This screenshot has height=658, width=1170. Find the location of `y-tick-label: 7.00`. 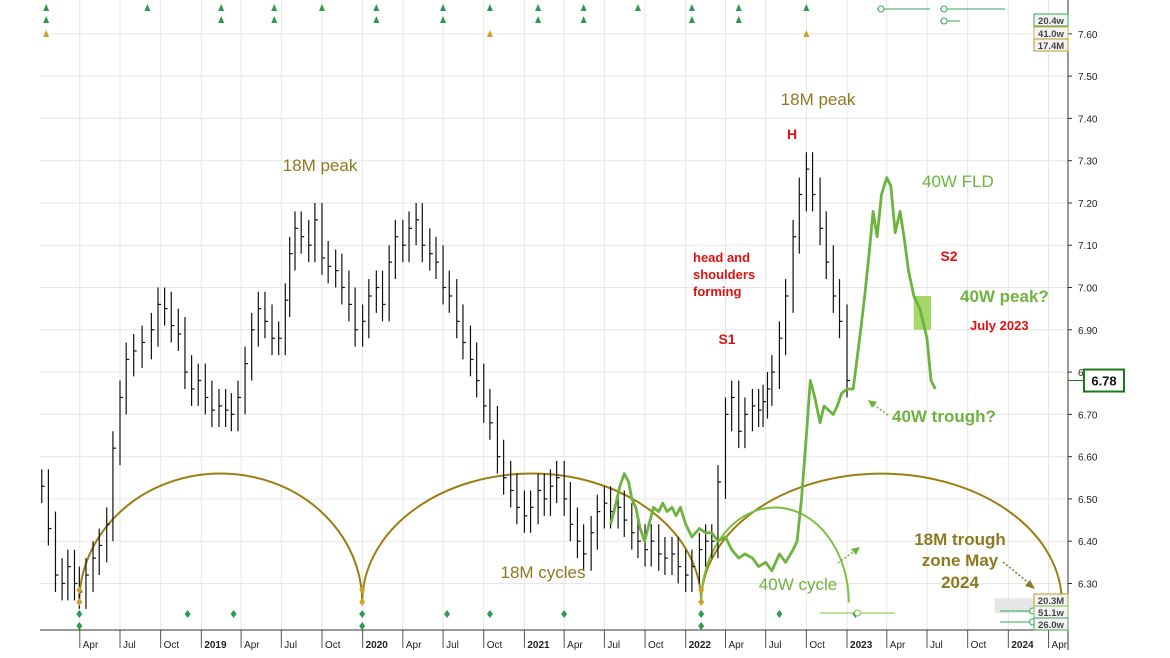

y-tick-label: 7.00 is located at coordinates (1088, 289).